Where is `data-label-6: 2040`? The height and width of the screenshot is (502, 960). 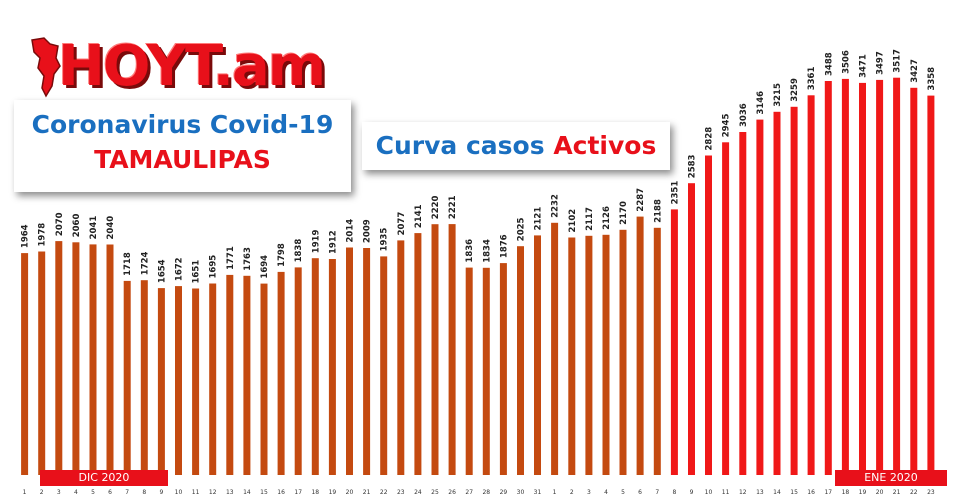
data-label-6: 2040 is located at coordinates (111, 228).